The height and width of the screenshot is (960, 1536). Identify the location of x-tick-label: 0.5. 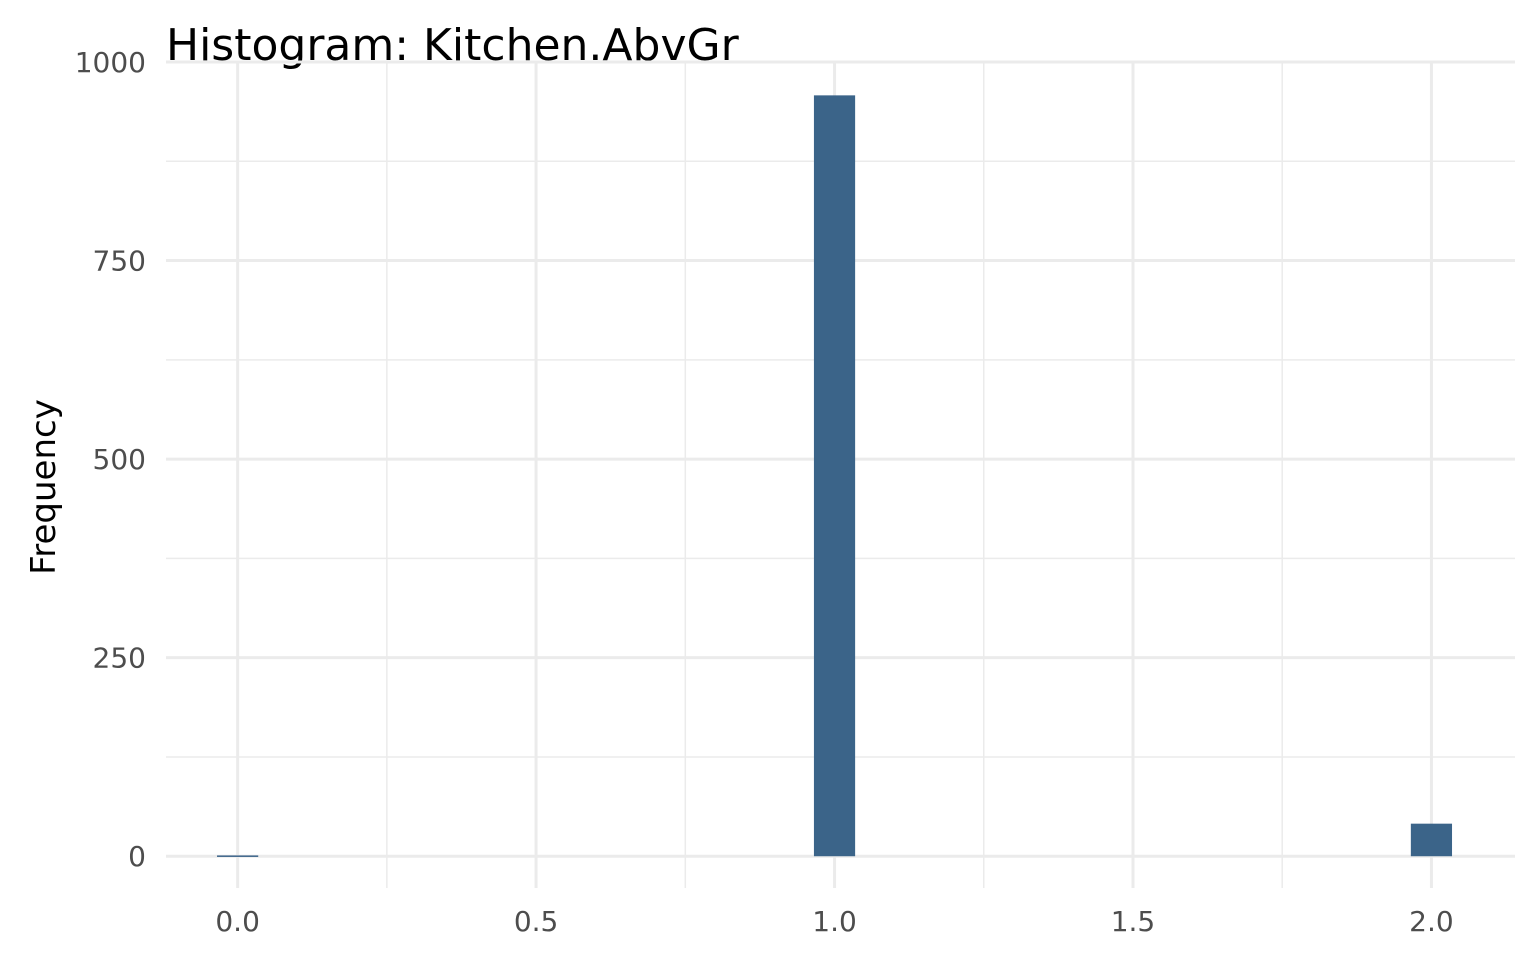
(536, 921).